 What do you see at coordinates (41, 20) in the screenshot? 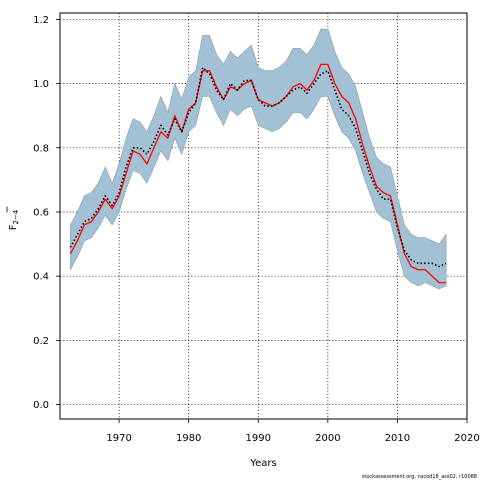
I see `y-tick-label: 1.2` at bounding box center [41, 20].